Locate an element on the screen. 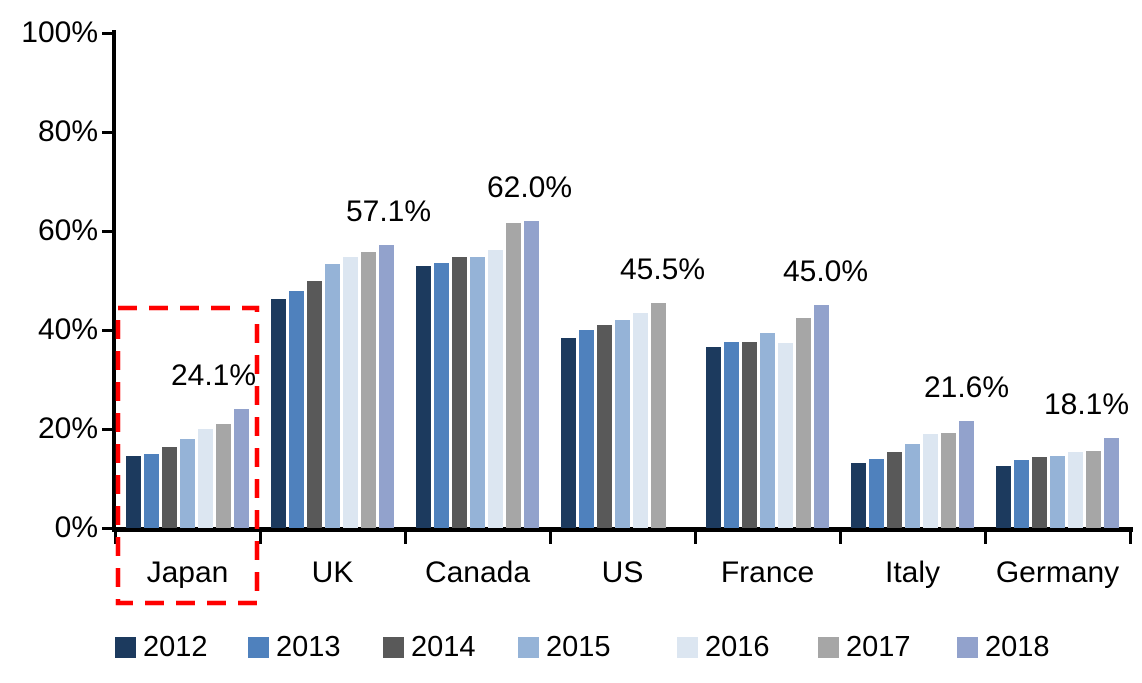  bar-us-2015 is located at coordinates (622, 424).